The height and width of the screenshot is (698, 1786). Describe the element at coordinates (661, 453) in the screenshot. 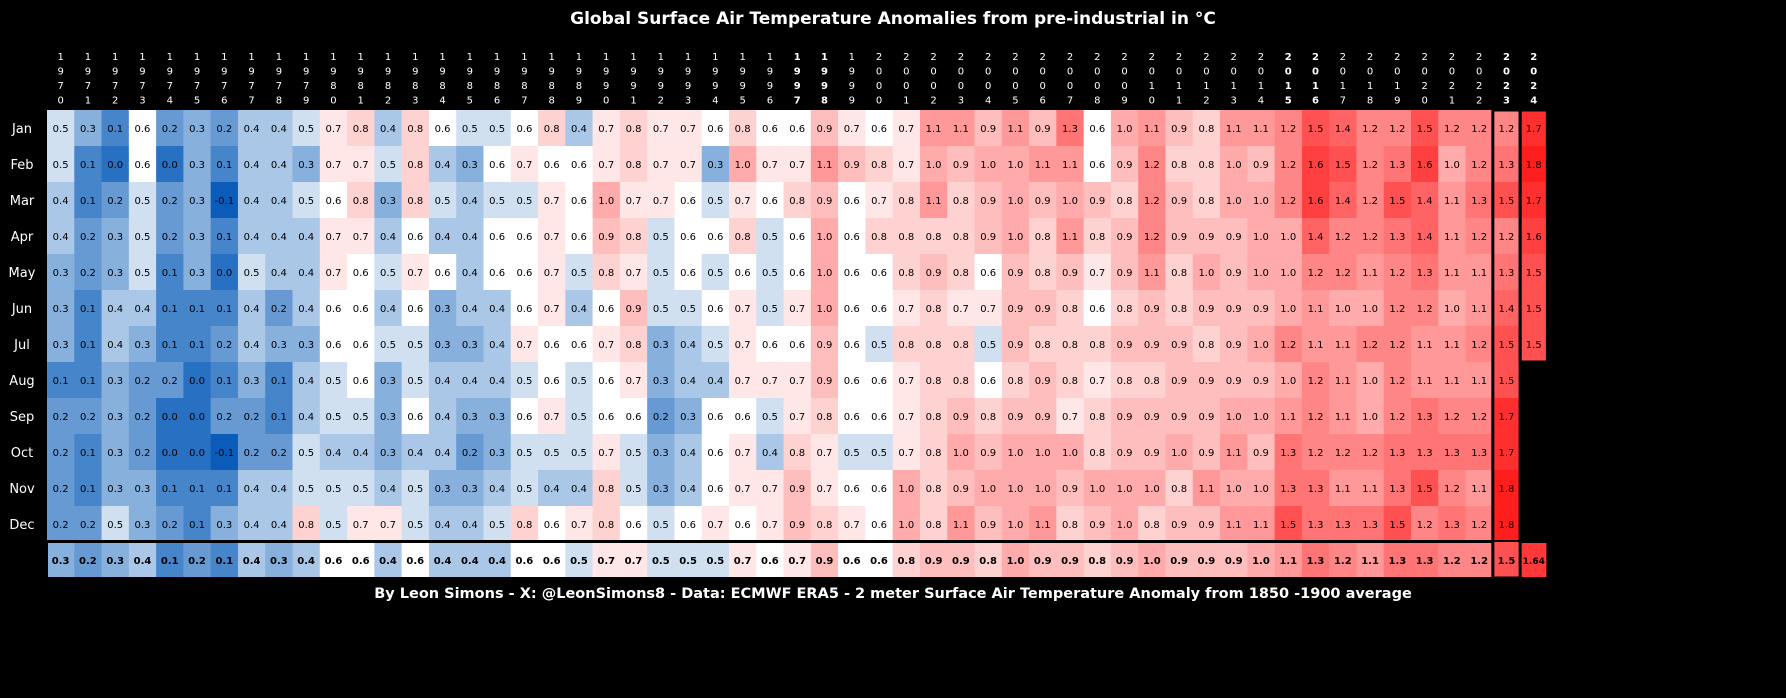

I see `cell-value: 0.3` at that location.